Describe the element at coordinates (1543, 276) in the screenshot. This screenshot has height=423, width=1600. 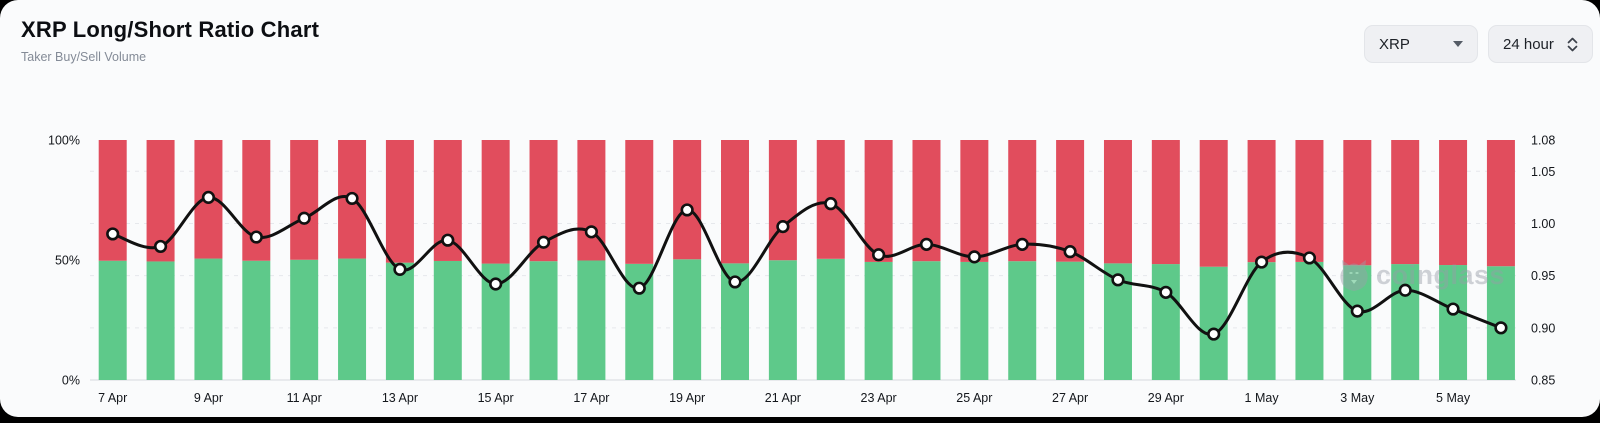
I see `axis-tick-label: 0.95` at that location.